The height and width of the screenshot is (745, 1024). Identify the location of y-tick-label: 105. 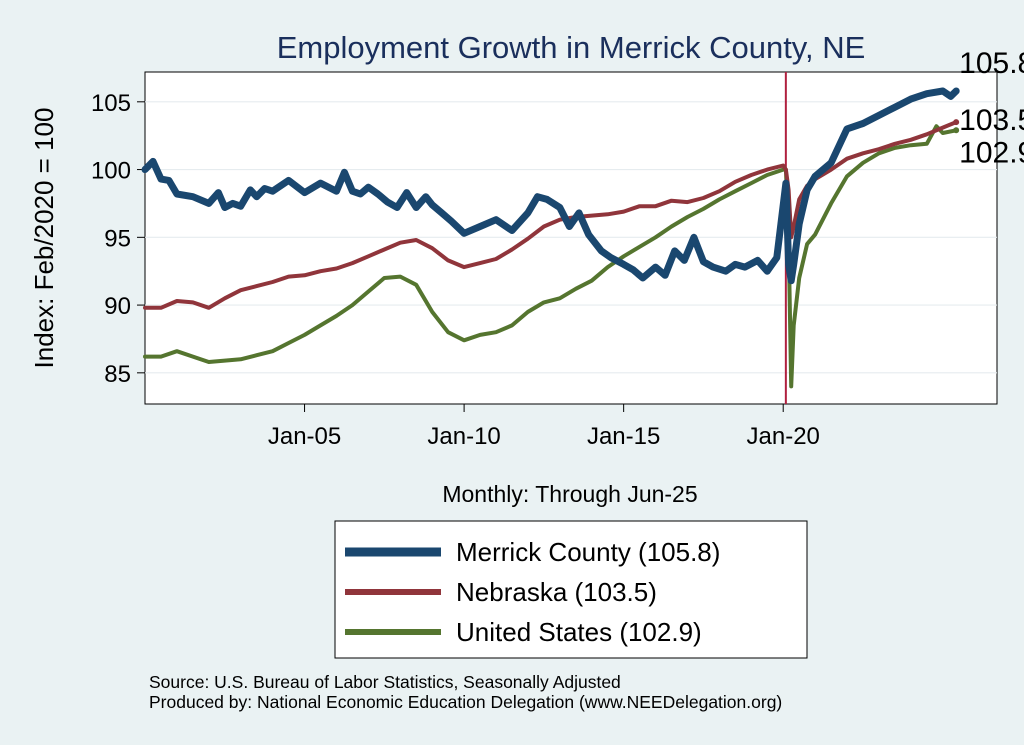
(111, 103).